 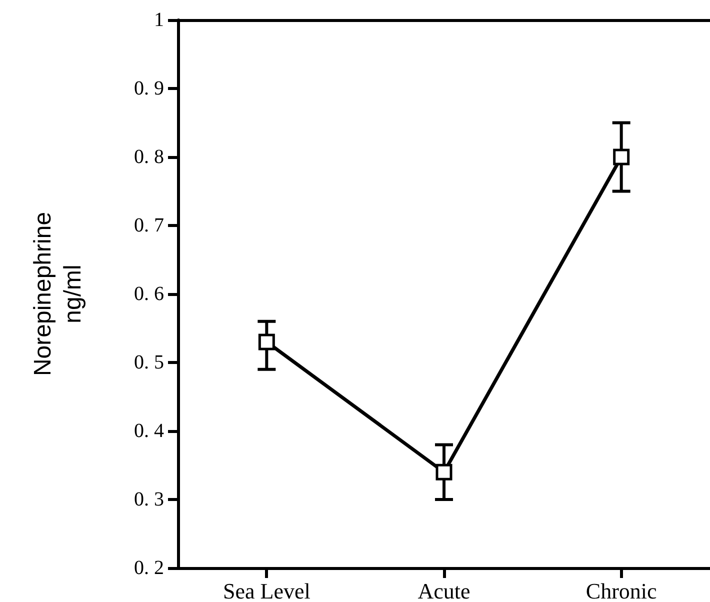 I want to click on x-tick-label: Chronic, so click(x=621, y=590).